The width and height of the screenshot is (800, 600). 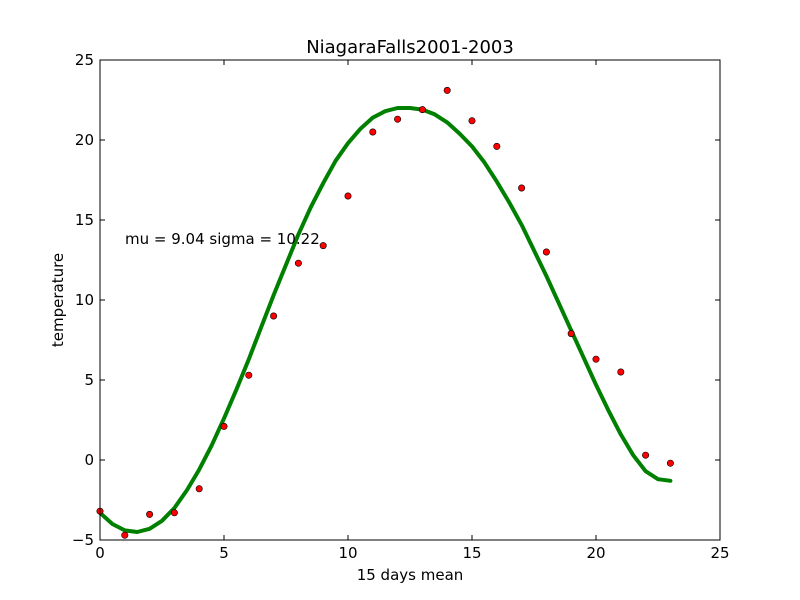 What do you see at coordinates (100, 553) in the screenshot?
I see `x-tick-label: 0` at bounding box center [100, 553].